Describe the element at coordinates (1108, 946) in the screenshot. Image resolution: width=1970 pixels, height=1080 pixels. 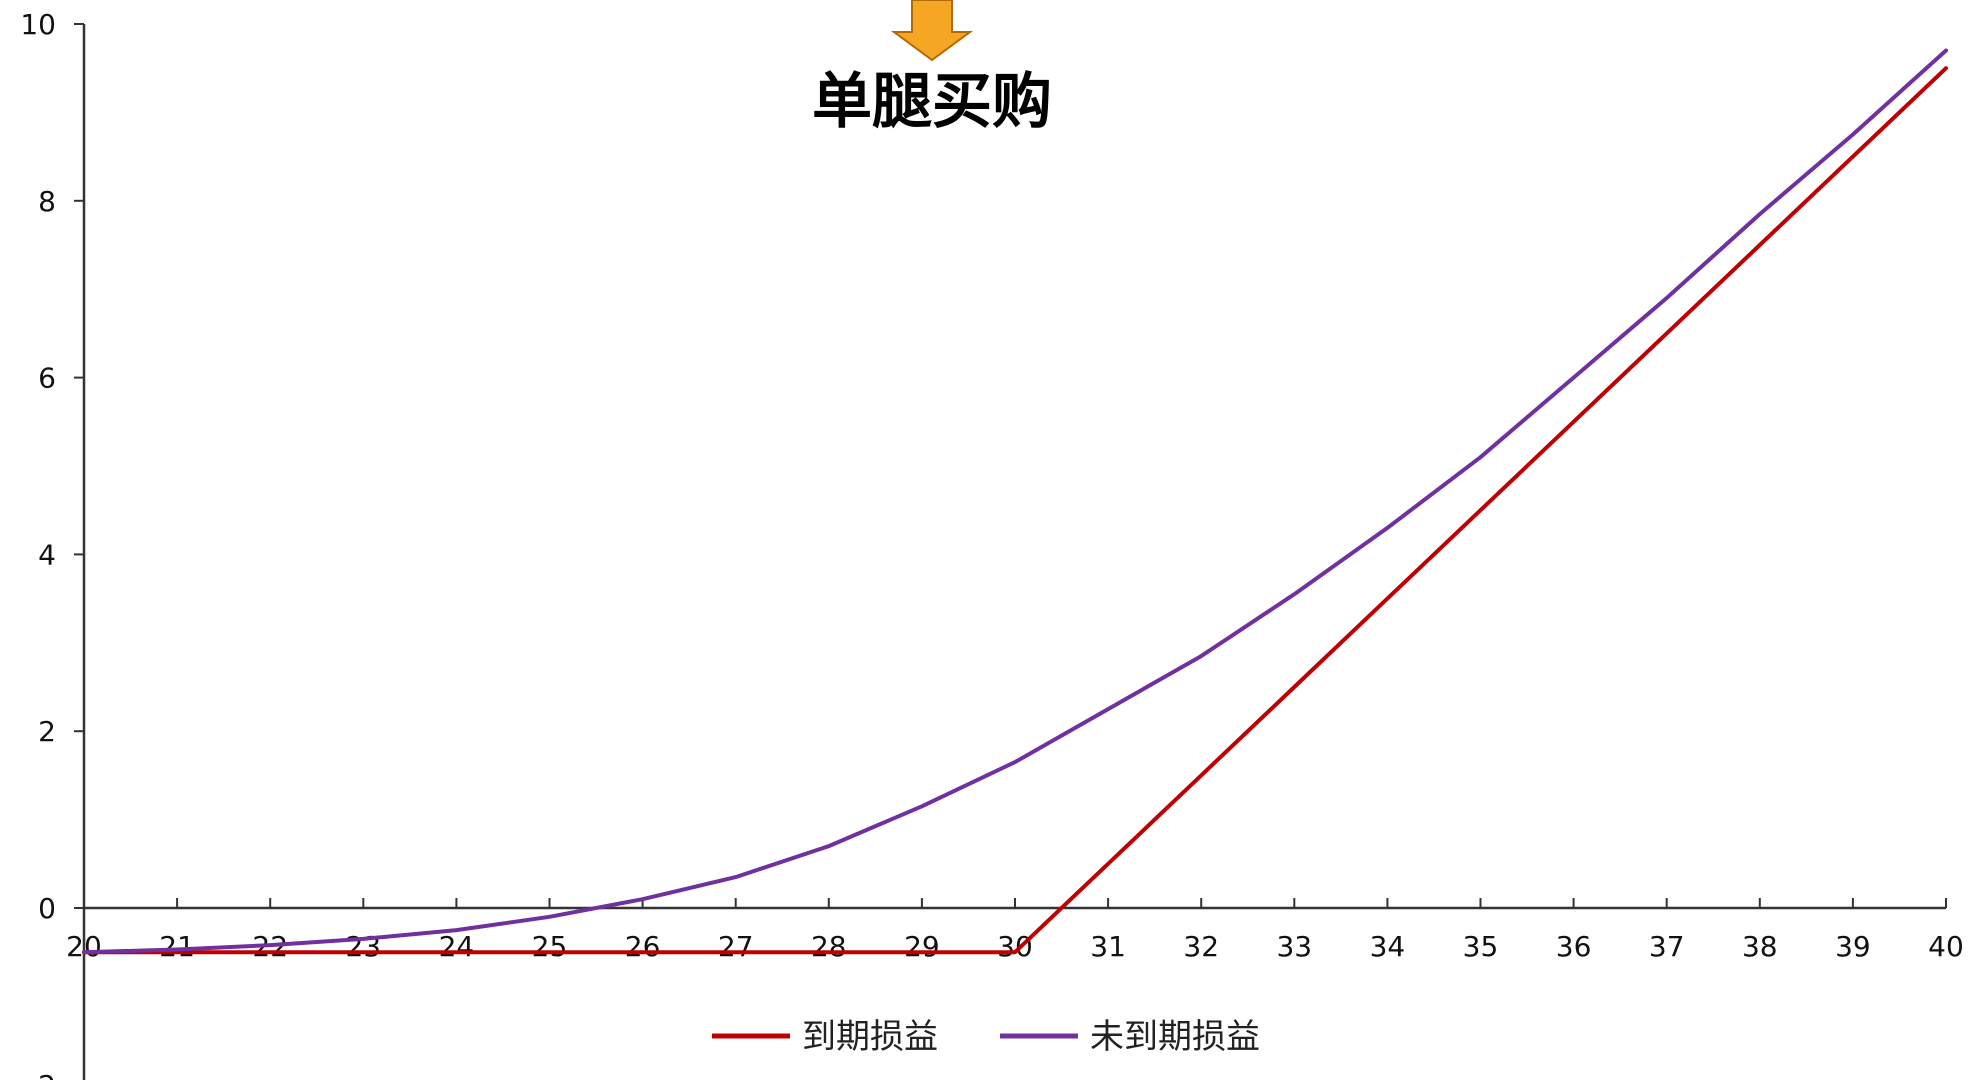
I see `x-tick-label: 31` at that location.